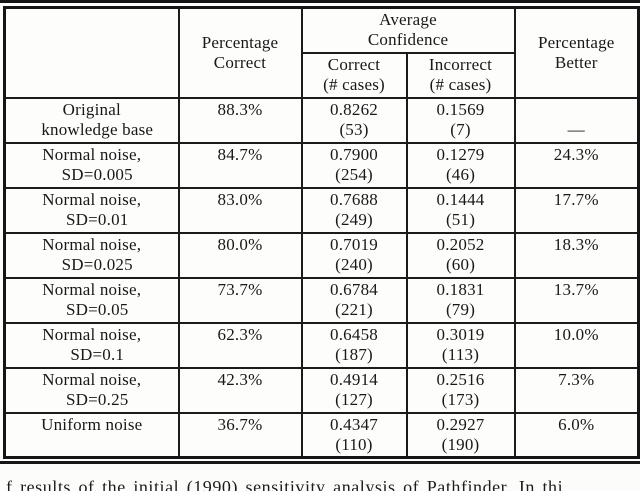 The width and height of the screenshot is (640, 491). I want to click on subheader-correct: Correct (# cases), so click(354, 75).